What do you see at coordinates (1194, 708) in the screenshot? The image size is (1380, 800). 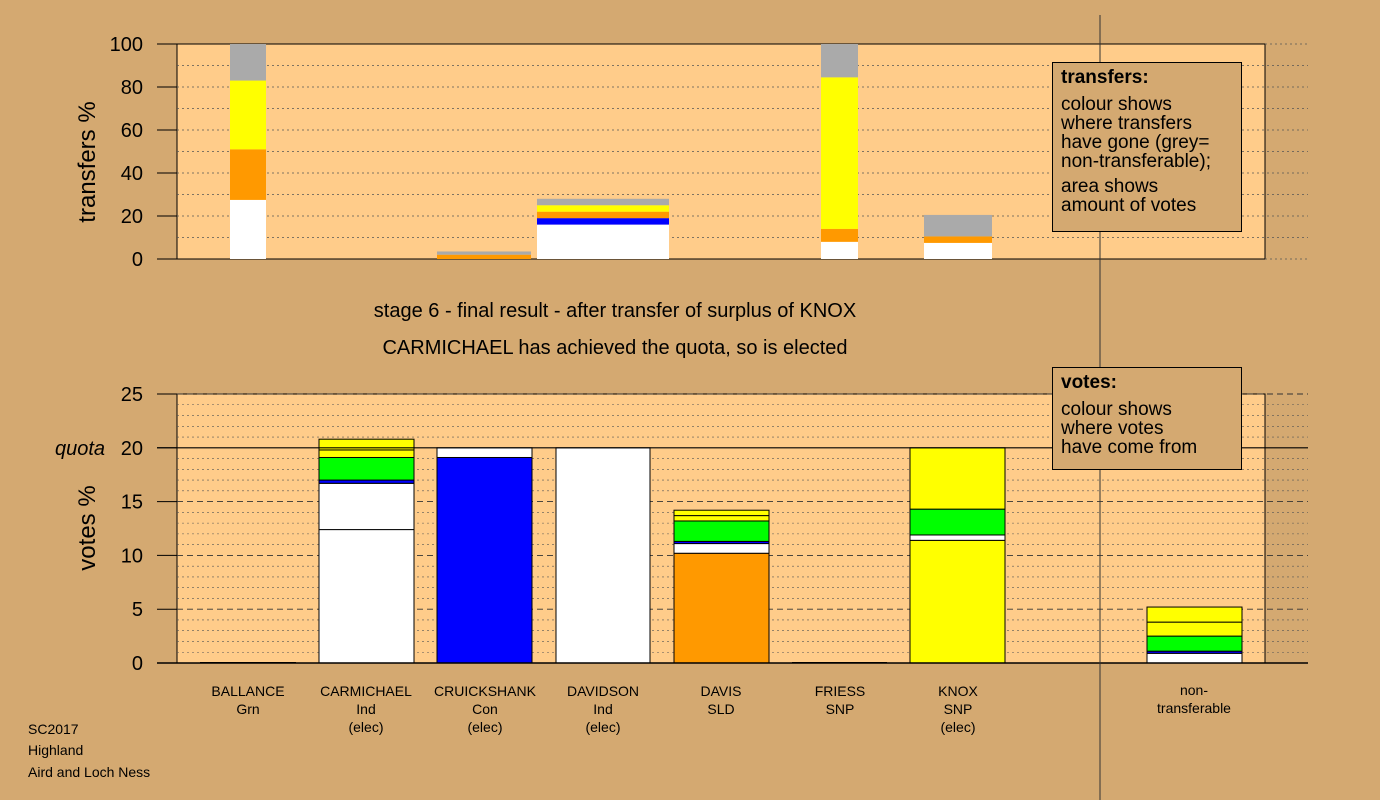 I see `category-label: transferable` at bounding box center [1194, 708].